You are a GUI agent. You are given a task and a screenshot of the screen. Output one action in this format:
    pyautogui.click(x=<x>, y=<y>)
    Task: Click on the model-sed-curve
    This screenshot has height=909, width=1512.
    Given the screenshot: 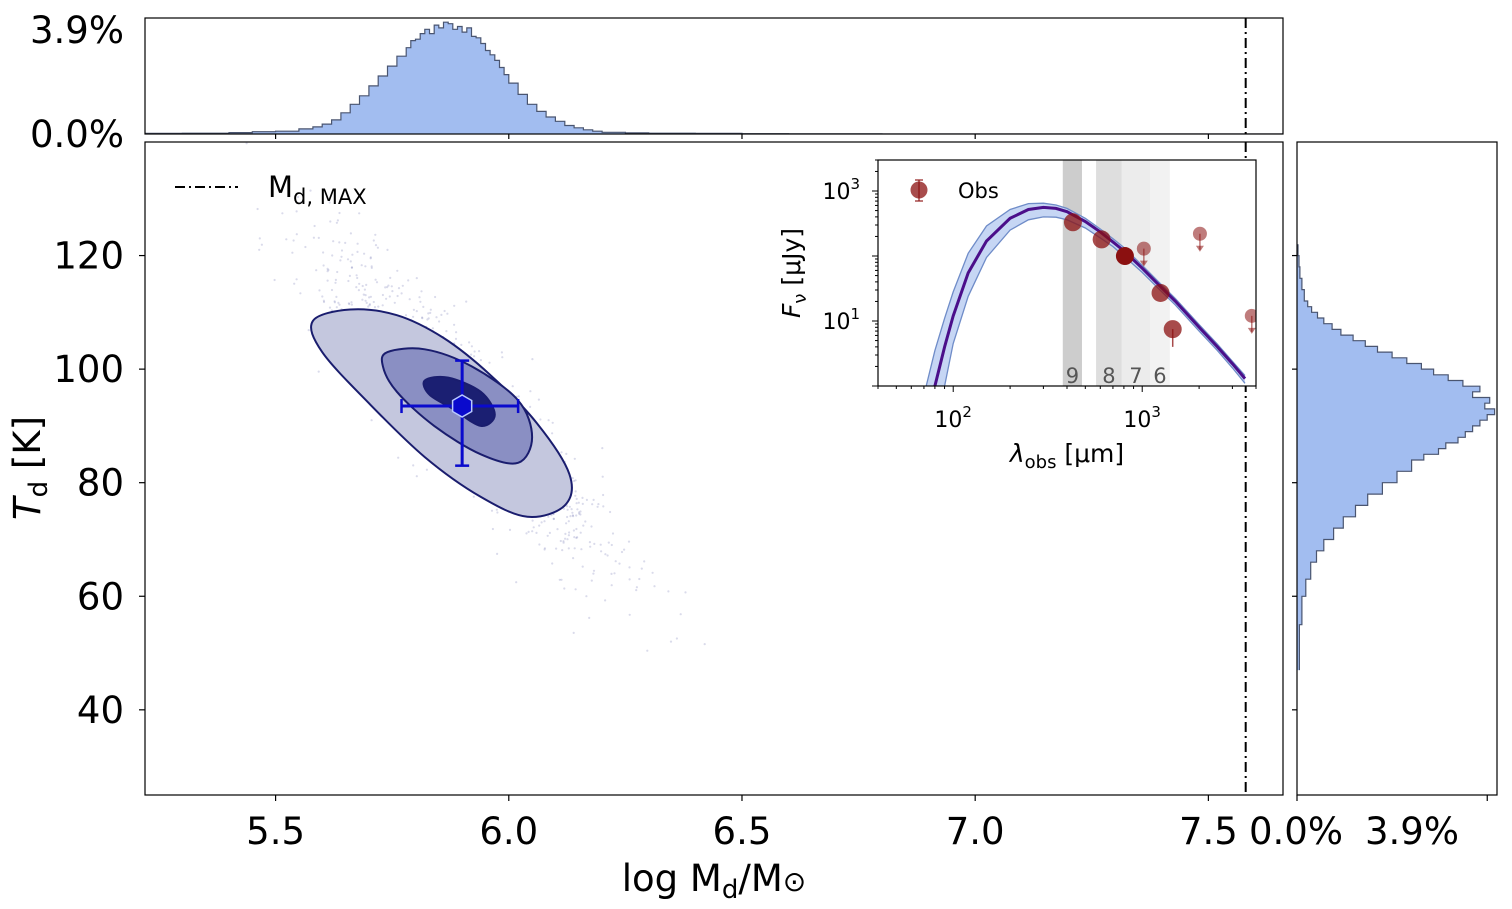 What is the action you would take?
    pyautogui.click(x=1090, y=295)
    